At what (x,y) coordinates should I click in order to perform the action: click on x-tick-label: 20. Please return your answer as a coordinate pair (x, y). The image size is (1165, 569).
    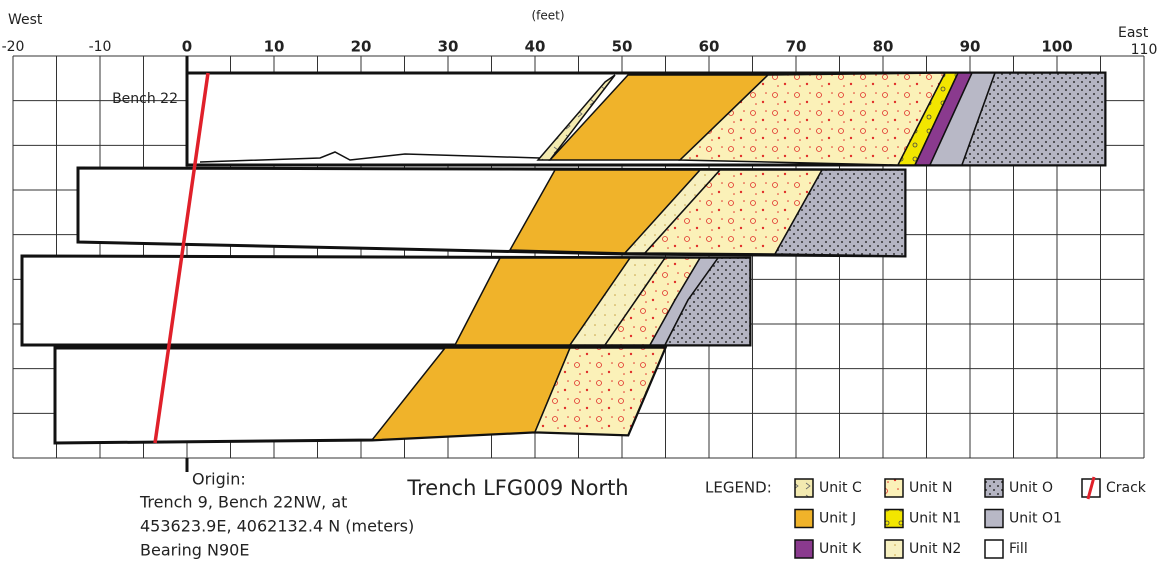
    Looking at the image, I should click on (361, 47).